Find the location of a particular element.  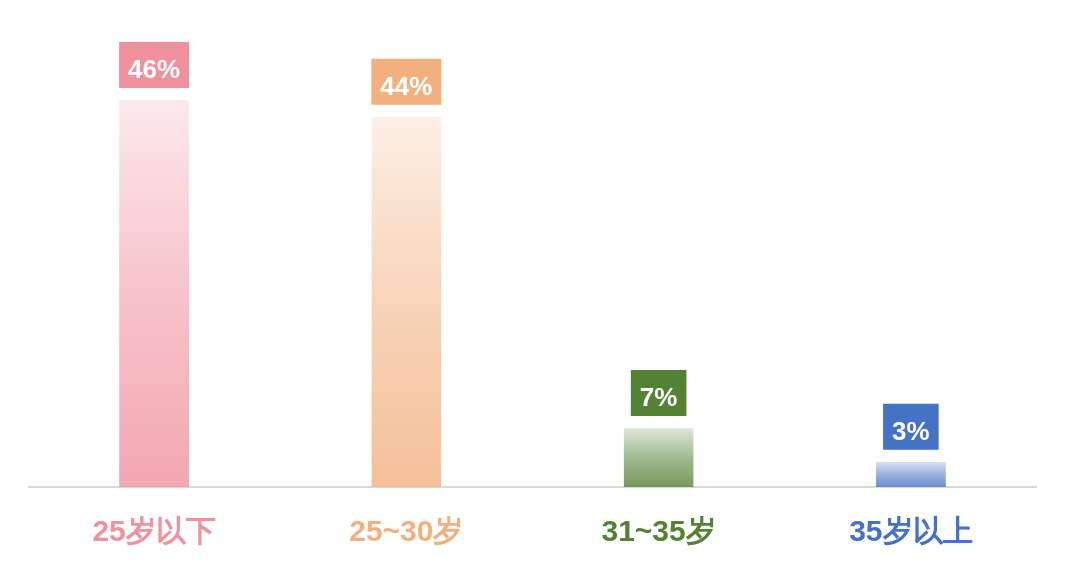

x-tick-label: 35岁以上 is located at coordinates (911, 530).